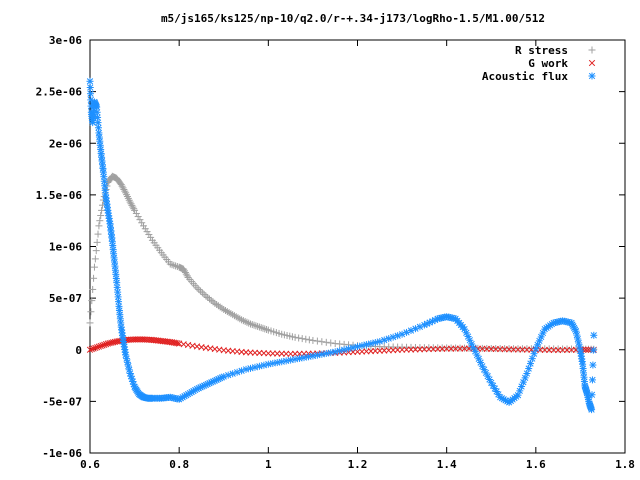 The height and width of the screenshot is (480, 640). What do you see at coordinates (625, 464) in the screenshot?
I see `x-tick-label: 1.8` at bounding box center [625, 464].